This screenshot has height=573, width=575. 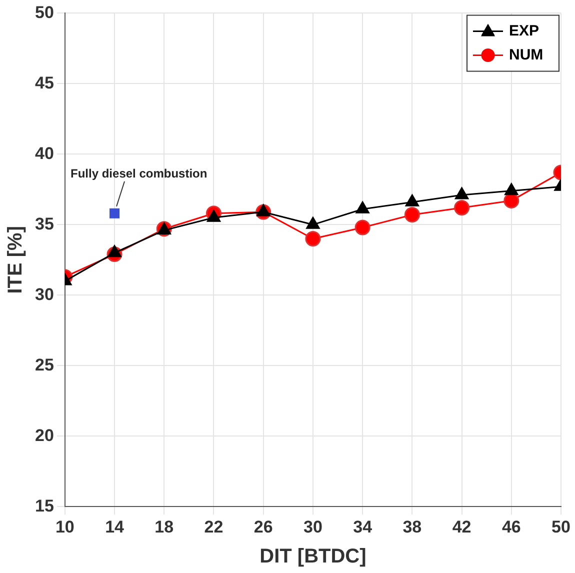 I want to click on x-tick-label: 14, so click(x=115, y=526).